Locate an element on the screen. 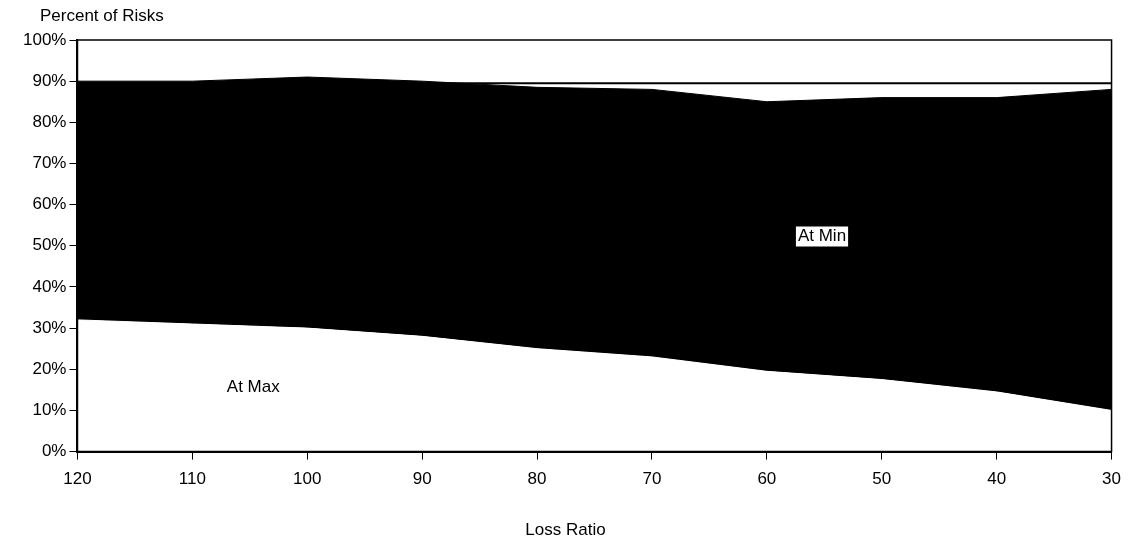 This screenshot has width=1131, height=552. y-tick-label: 60% is located at coordinates (49, 204).